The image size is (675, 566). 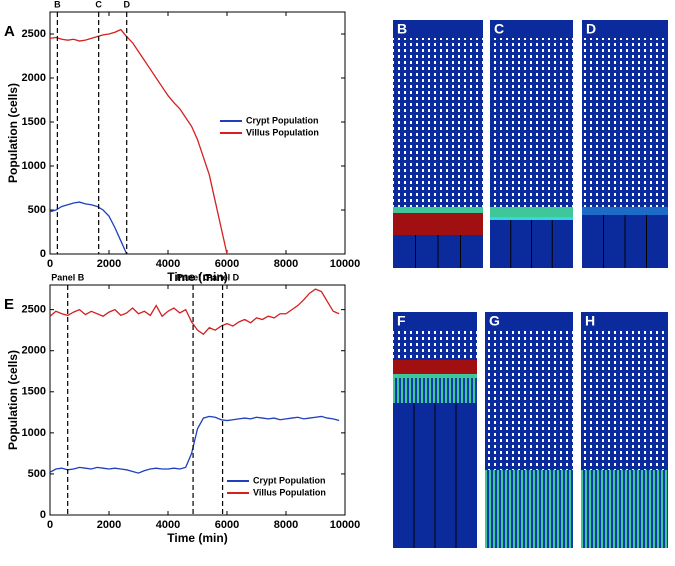 What do you see at coordinates (9, 31) in the screenshot?
I see `panel-letter: A` at bounding box center [9, 31].